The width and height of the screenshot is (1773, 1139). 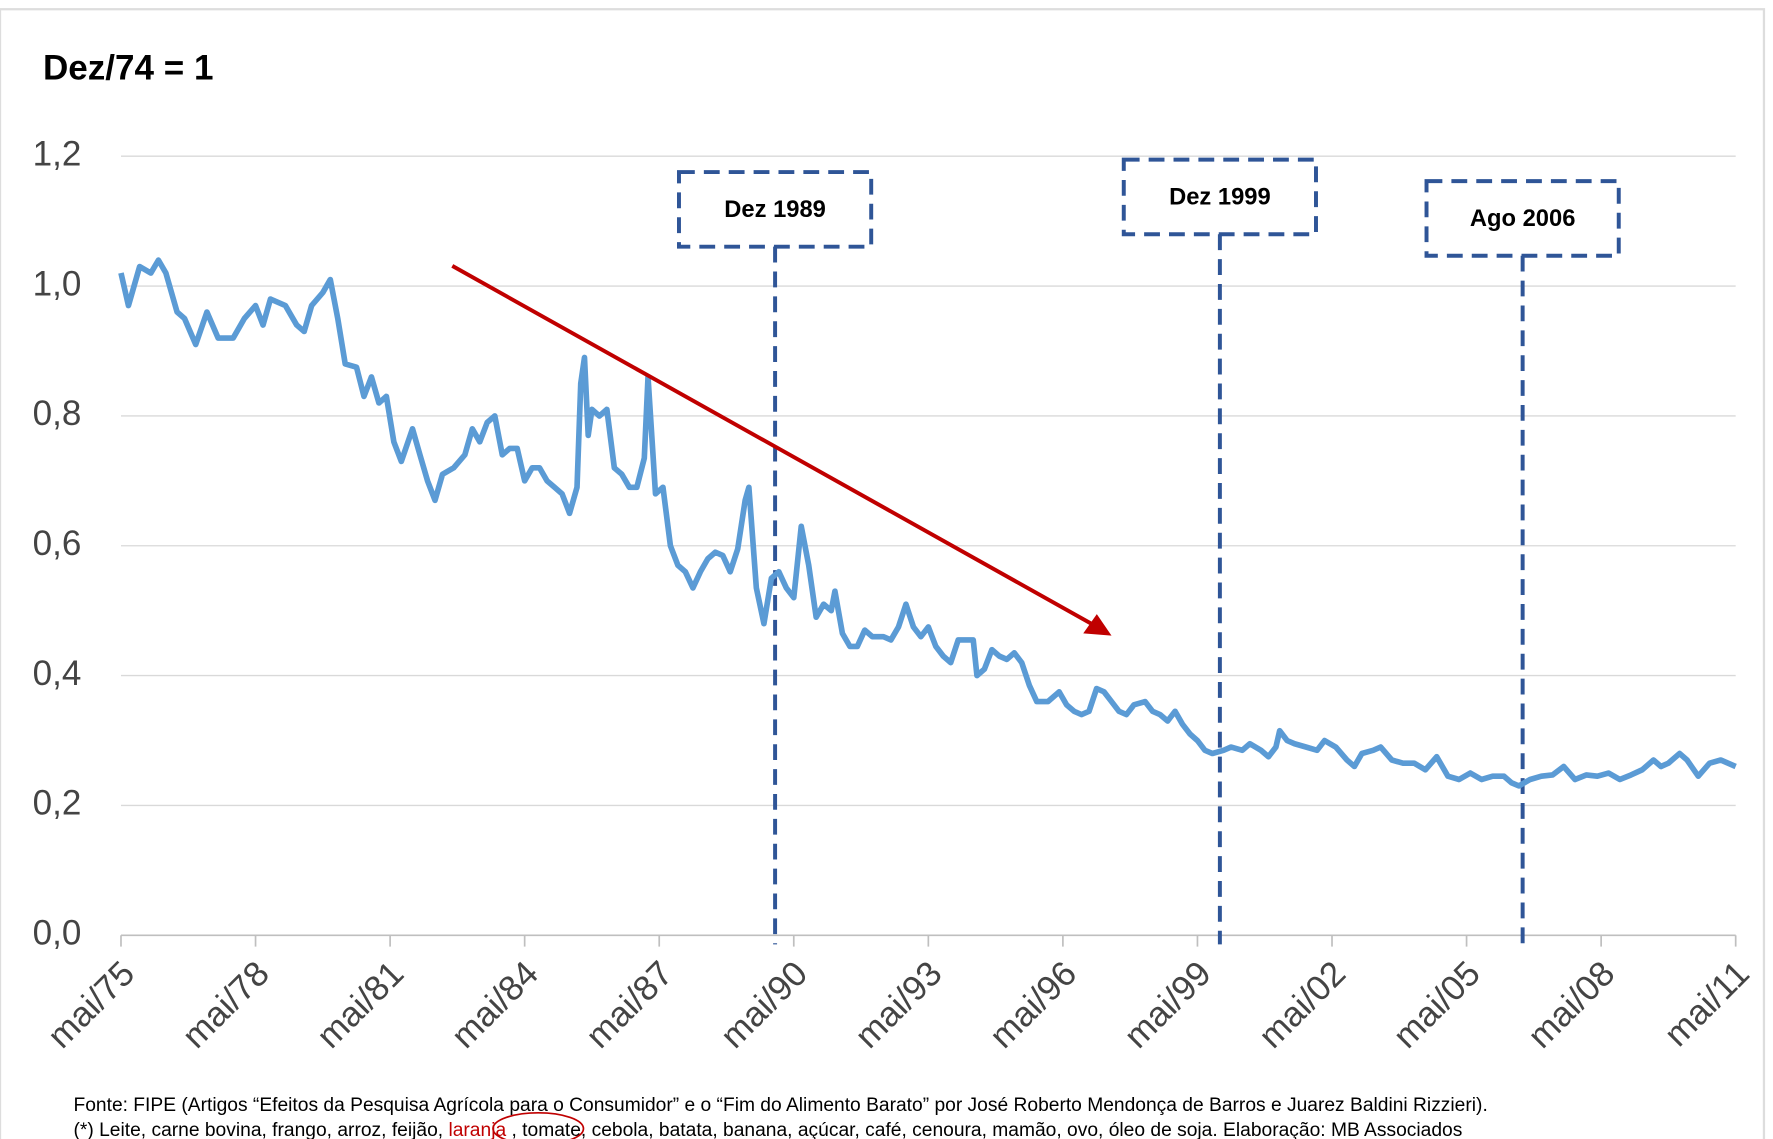 What do you see at coordinates (1097, 625) in the screenshot?
I see `trend-arrow-head` at bounding box center [1097, 625].